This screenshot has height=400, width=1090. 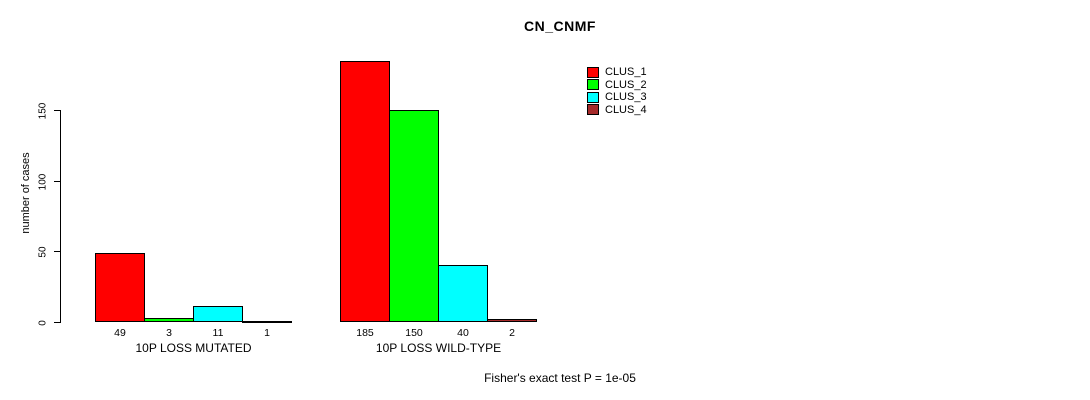 What do you see at coordinates (626, 84) in the screenshot?
I see `legend-label: CLUS_2` at bounding box center [626, 84].